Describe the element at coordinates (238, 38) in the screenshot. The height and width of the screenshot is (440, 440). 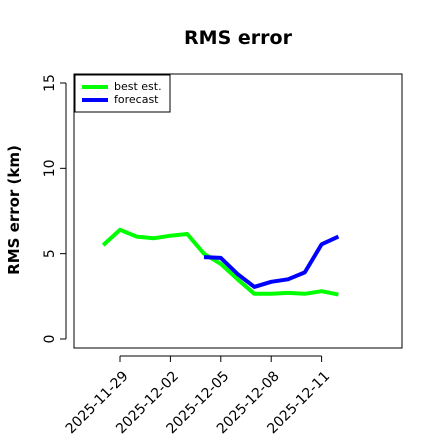
I see `chart-title: RMS error` at that location.